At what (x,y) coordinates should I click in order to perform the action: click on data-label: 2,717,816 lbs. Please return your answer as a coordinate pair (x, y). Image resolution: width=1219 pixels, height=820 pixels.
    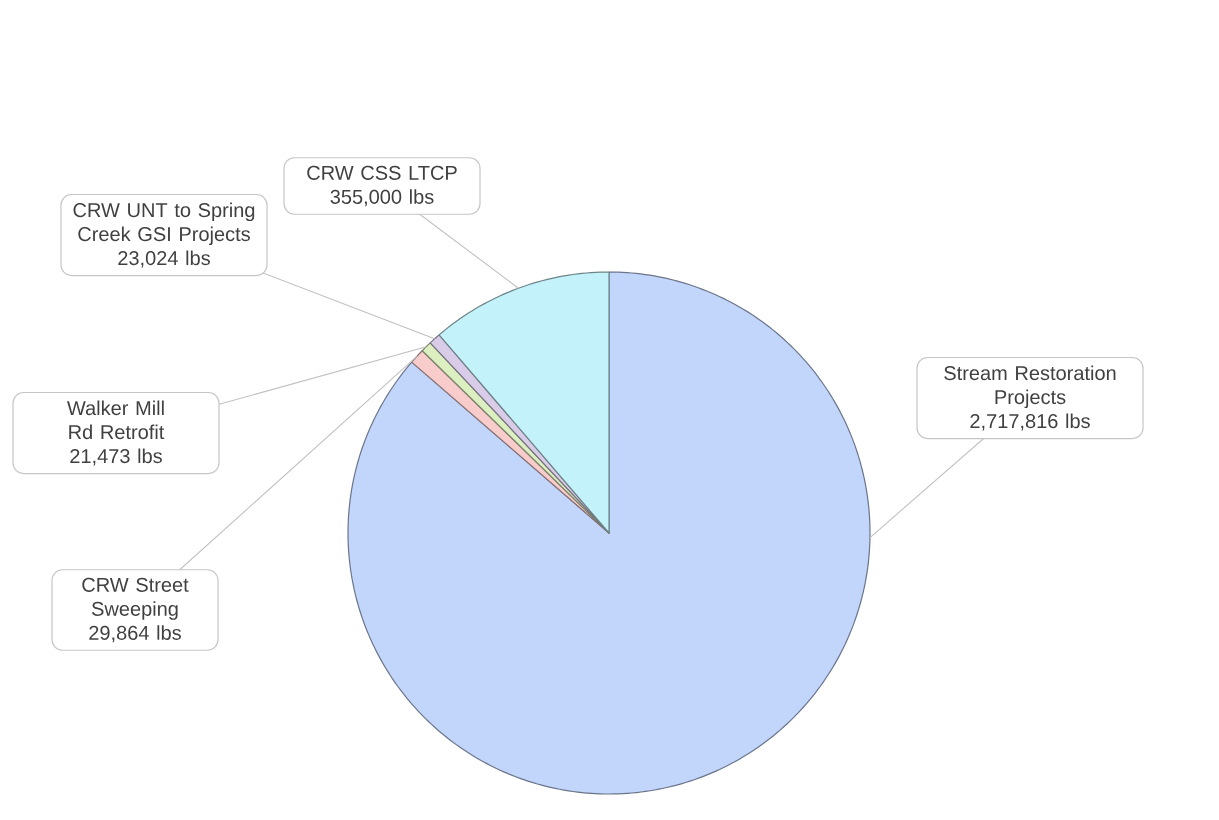
    Looking at the image, I should click on (1030, 422).